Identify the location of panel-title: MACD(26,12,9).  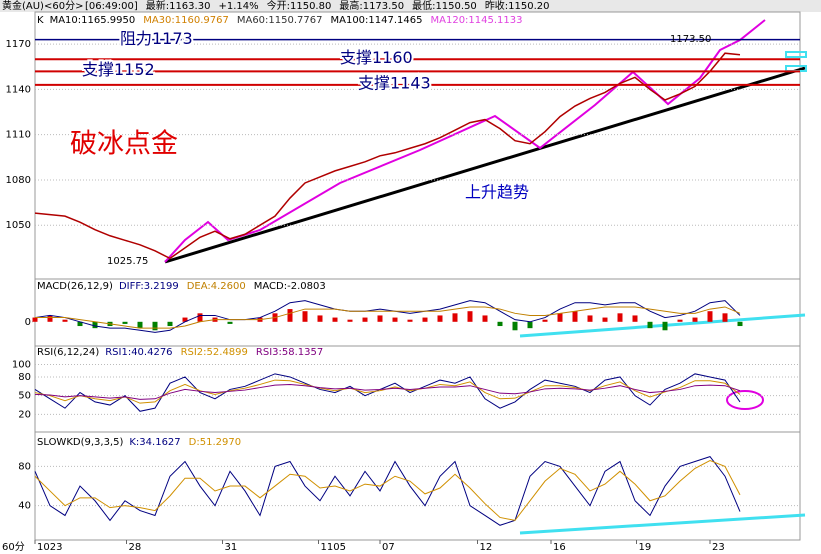
(75, 286).